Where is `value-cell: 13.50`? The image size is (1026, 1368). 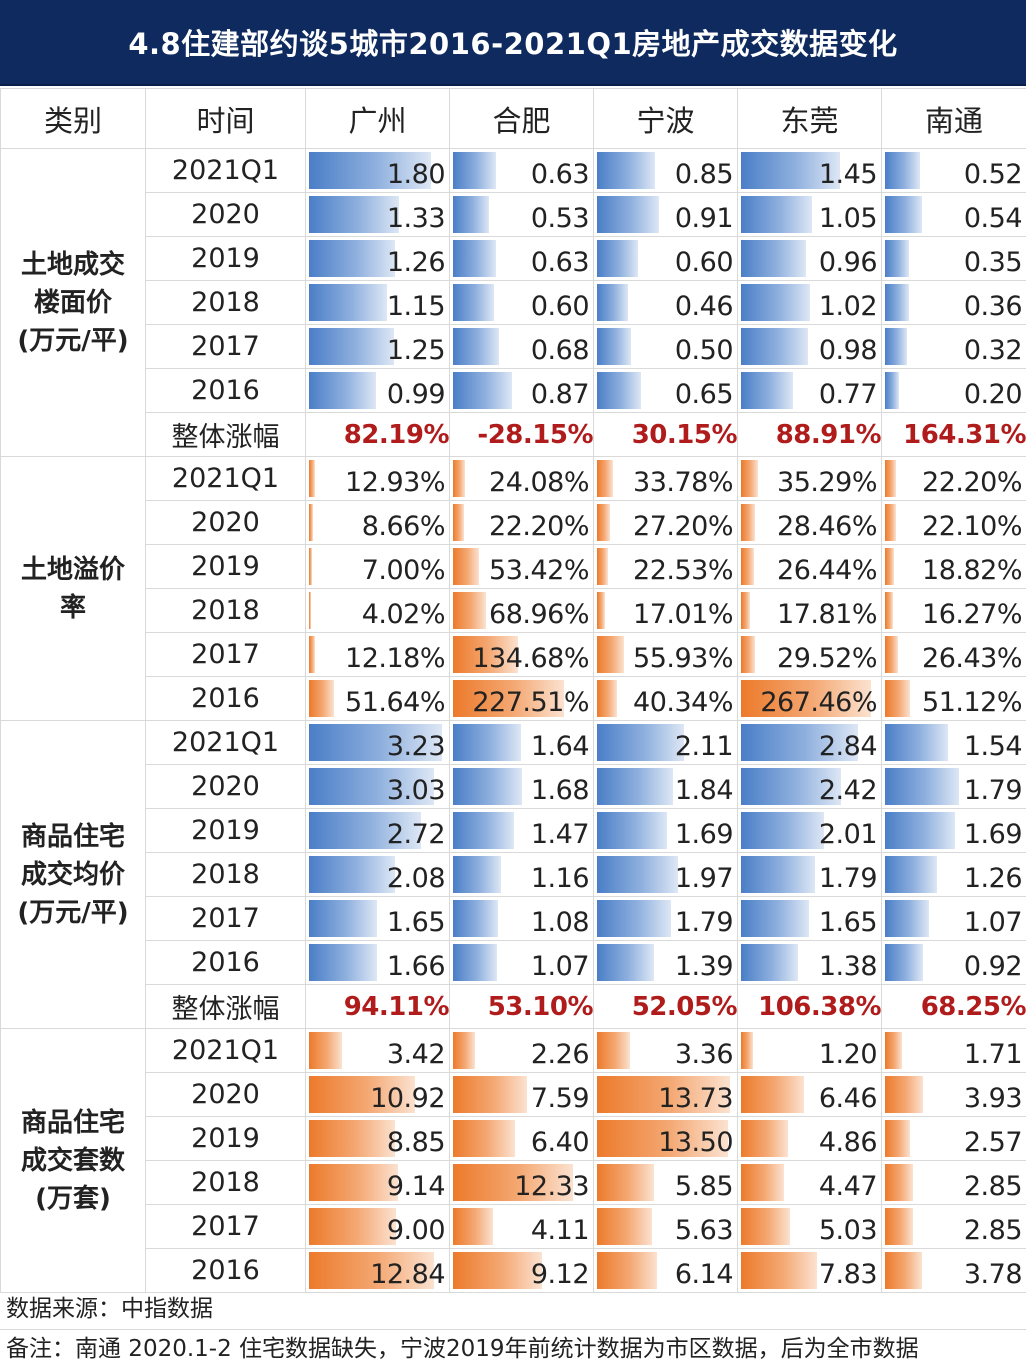
value-cell: 13.50 is located at coordinates (665, 1138).